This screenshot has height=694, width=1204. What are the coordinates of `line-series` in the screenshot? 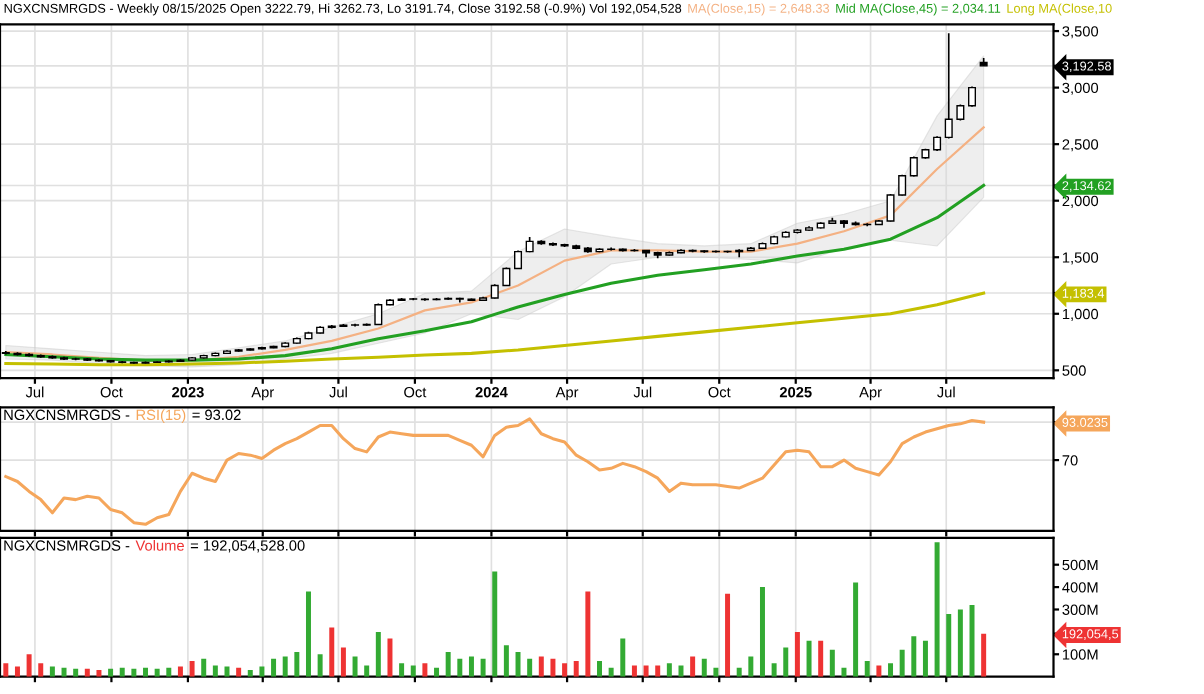 It's located at (495, 329).